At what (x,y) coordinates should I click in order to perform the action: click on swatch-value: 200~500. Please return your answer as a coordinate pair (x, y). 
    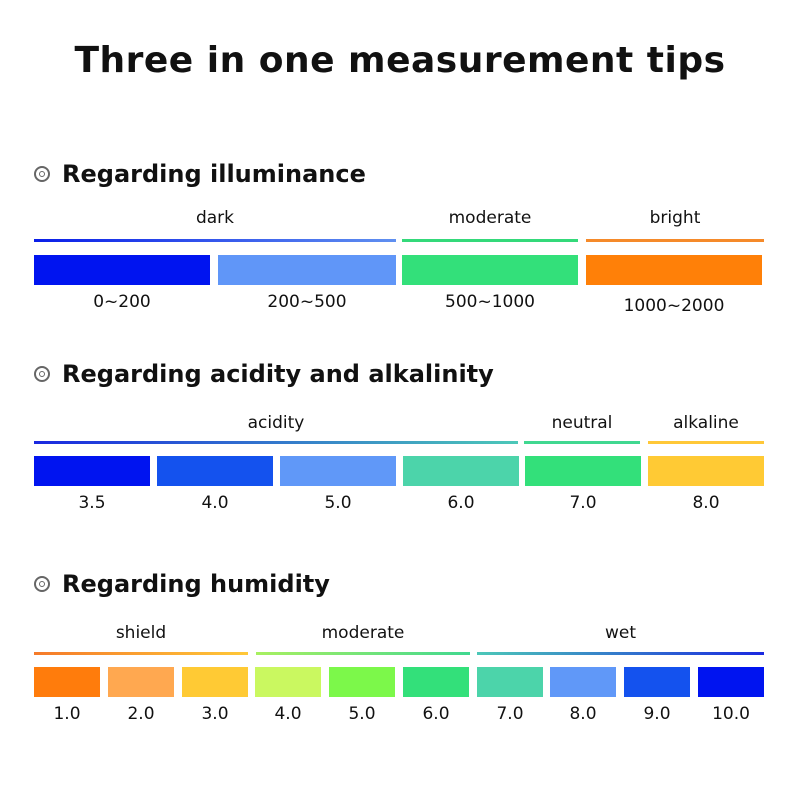
    Looking at the image, I should click on (307, 302).